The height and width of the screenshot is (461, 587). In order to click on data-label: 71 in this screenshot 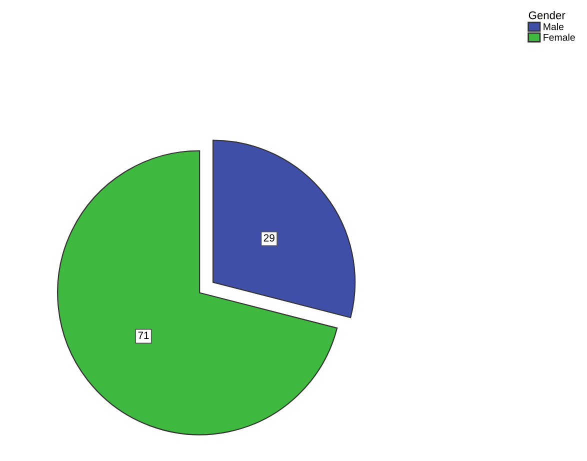, I will do `click(143, 335)`.